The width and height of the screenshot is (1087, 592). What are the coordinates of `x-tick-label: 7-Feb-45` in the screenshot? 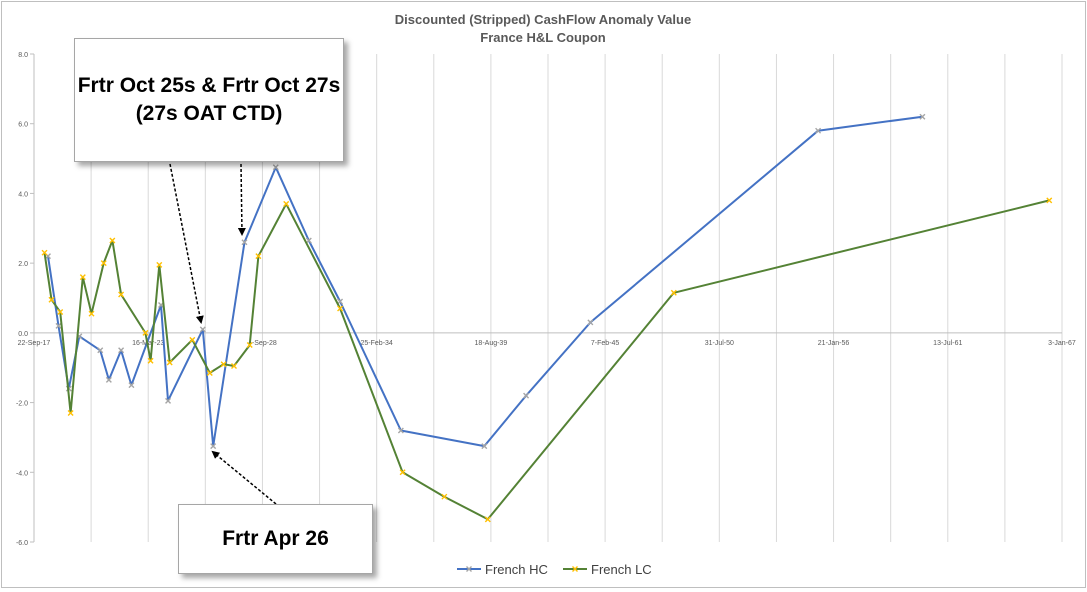 It's located at (605, 343).